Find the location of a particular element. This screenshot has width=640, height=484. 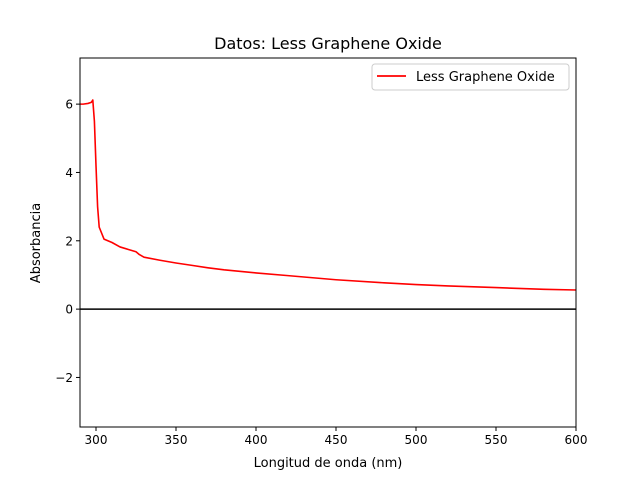

x-tick-label-500: 500 is located at coordinates (416, 440).